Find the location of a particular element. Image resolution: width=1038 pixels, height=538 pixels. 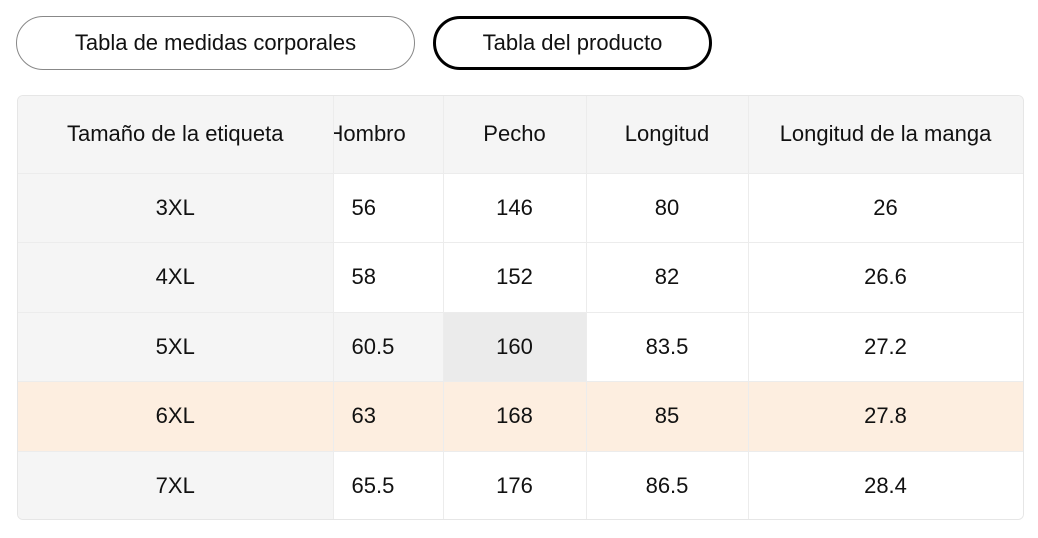

cell-length: 85 is located at coordinates (667, 416).